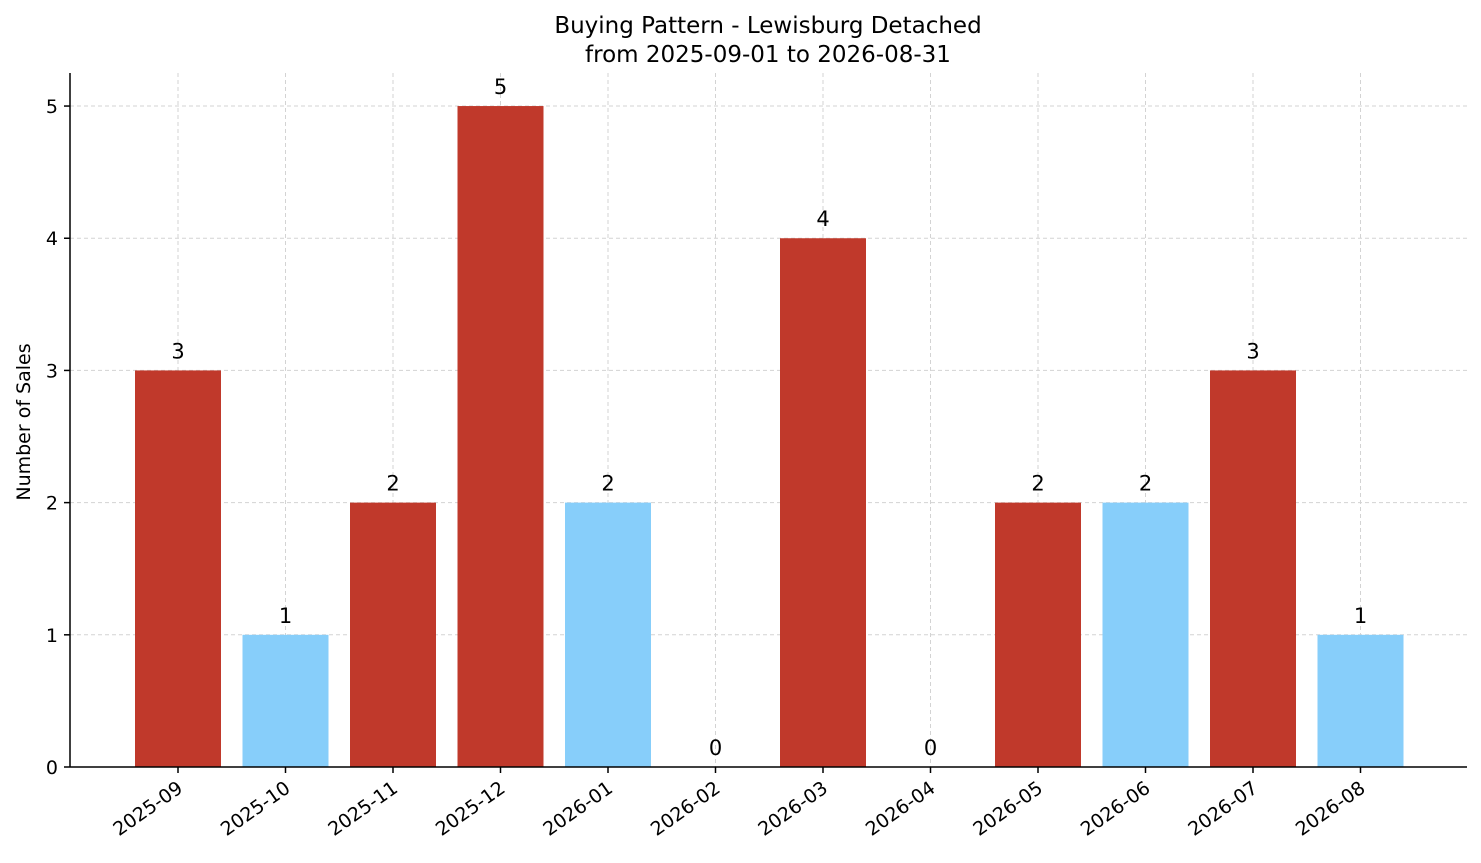 This screenshot has height=863, width=1481. Describe the element at coordinates (52, 107) in the screenshot. I see `y-tick-label: 5` at that location.